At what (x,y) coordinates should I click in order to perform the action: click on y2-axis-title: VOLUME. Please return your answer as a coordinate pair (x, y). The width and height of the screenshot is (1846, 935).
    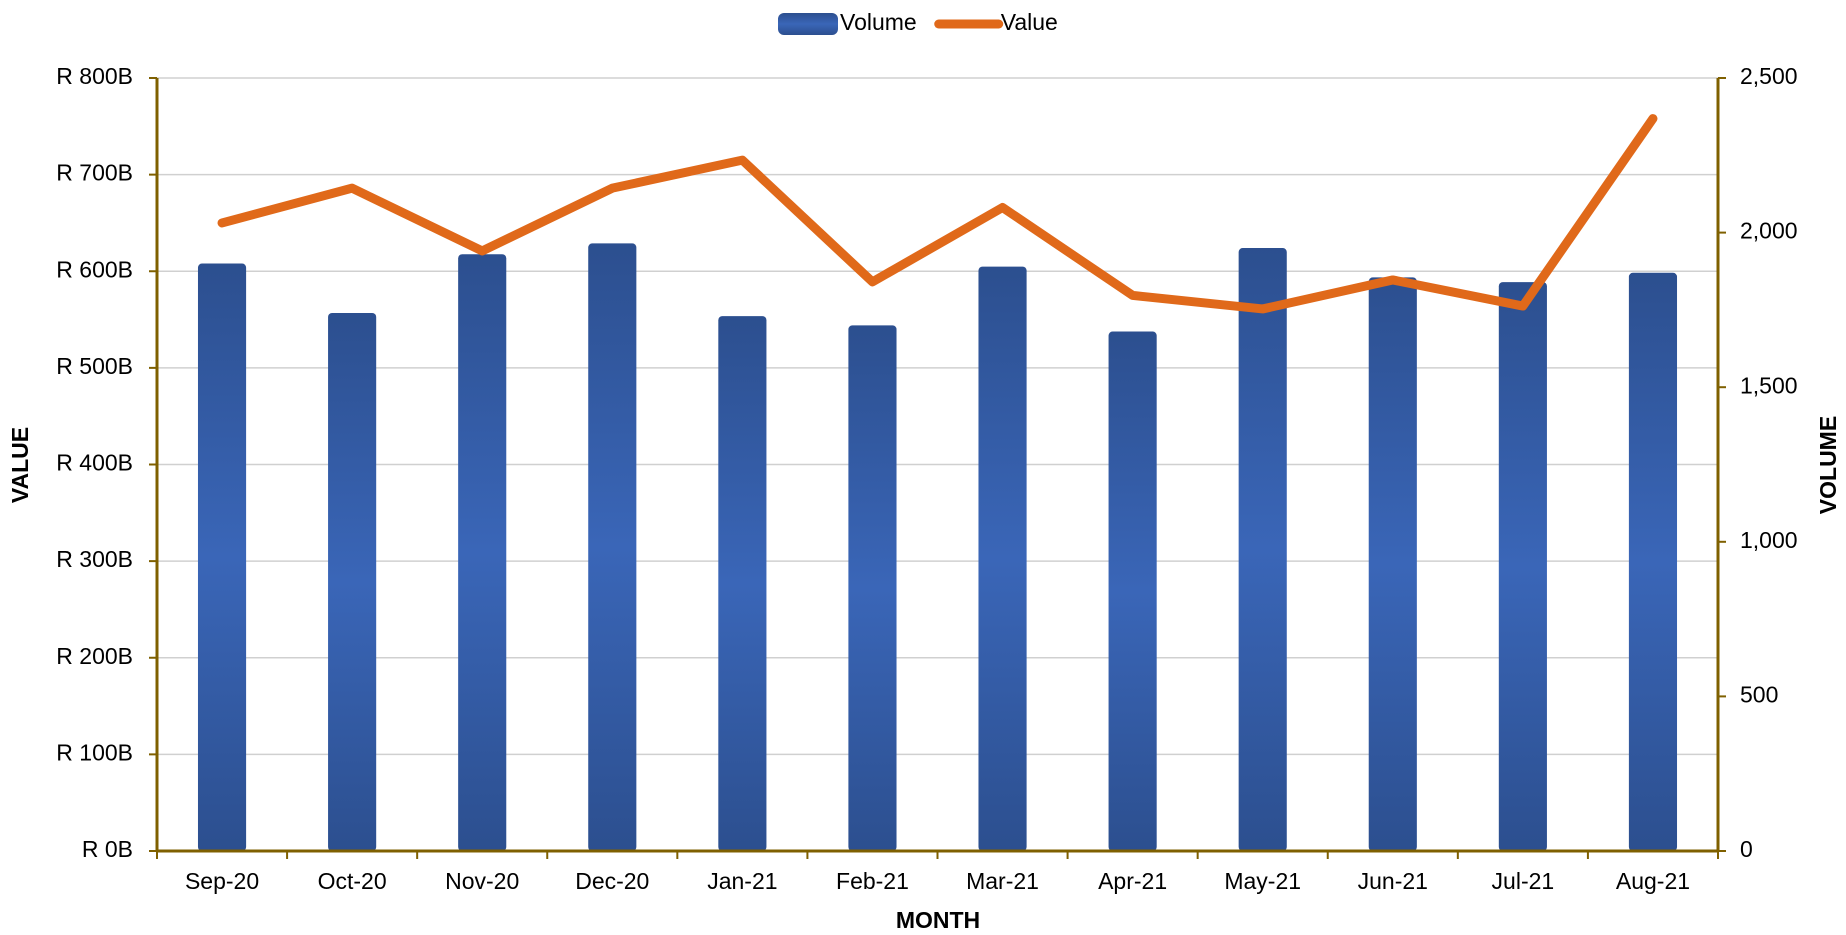
    Looking at the image, I should click on (1828, 465).